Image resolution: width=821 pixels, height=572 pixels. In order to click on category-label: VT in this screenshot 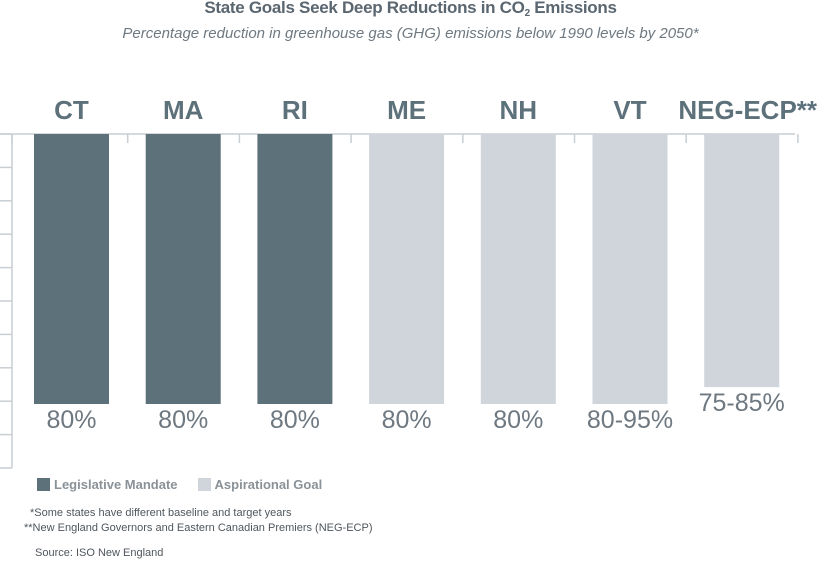, I will do `click(629, 110)`.